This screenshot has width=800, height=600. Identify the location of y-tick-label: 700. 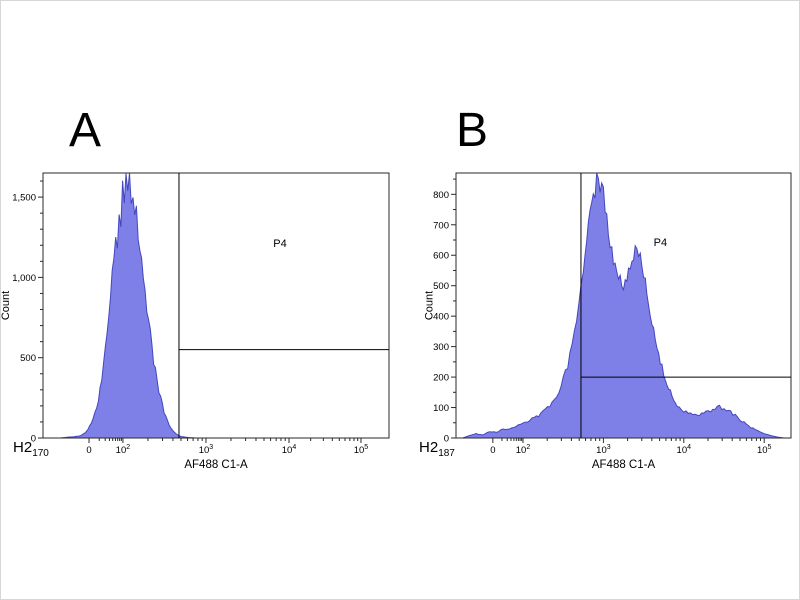
(441, 225).